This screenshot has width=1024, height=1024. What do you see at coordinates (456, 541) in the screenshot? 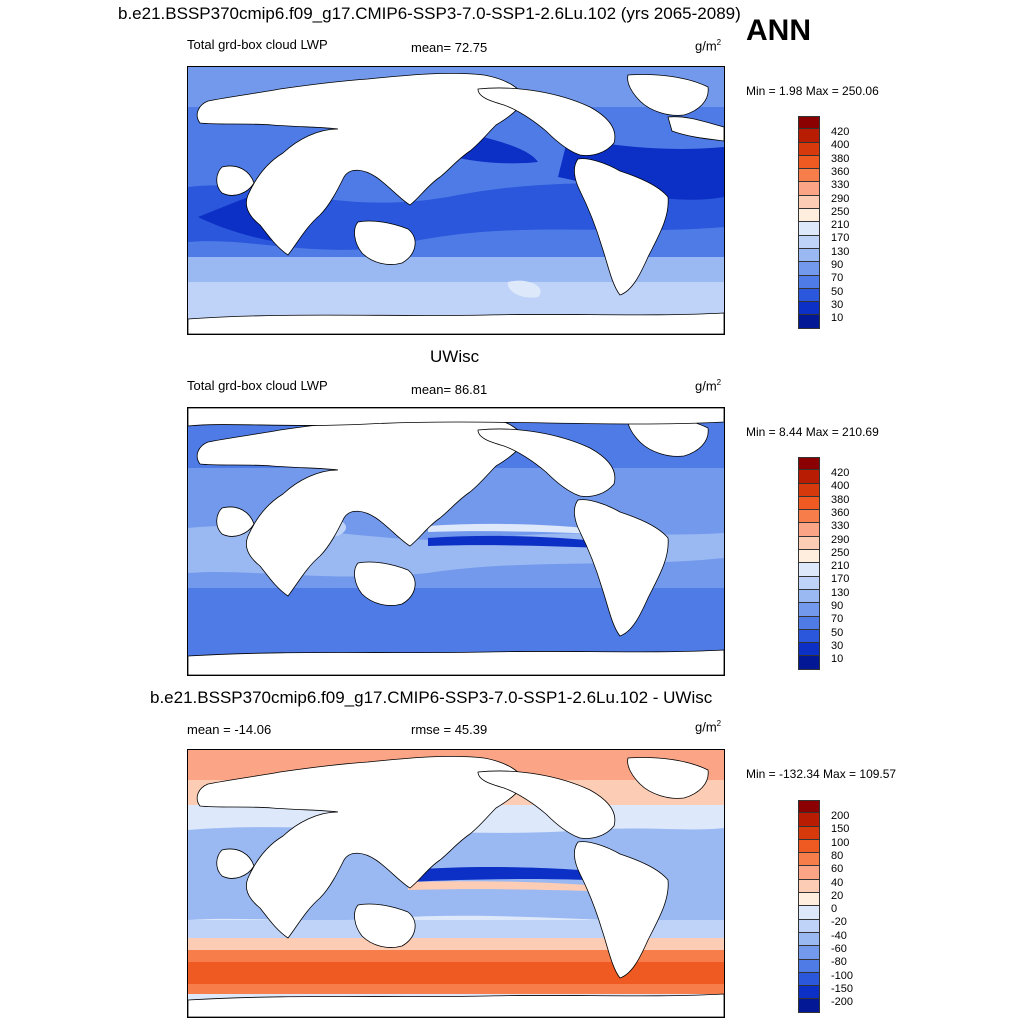
I see `panel-2-map` at bounding box center [456, 541].